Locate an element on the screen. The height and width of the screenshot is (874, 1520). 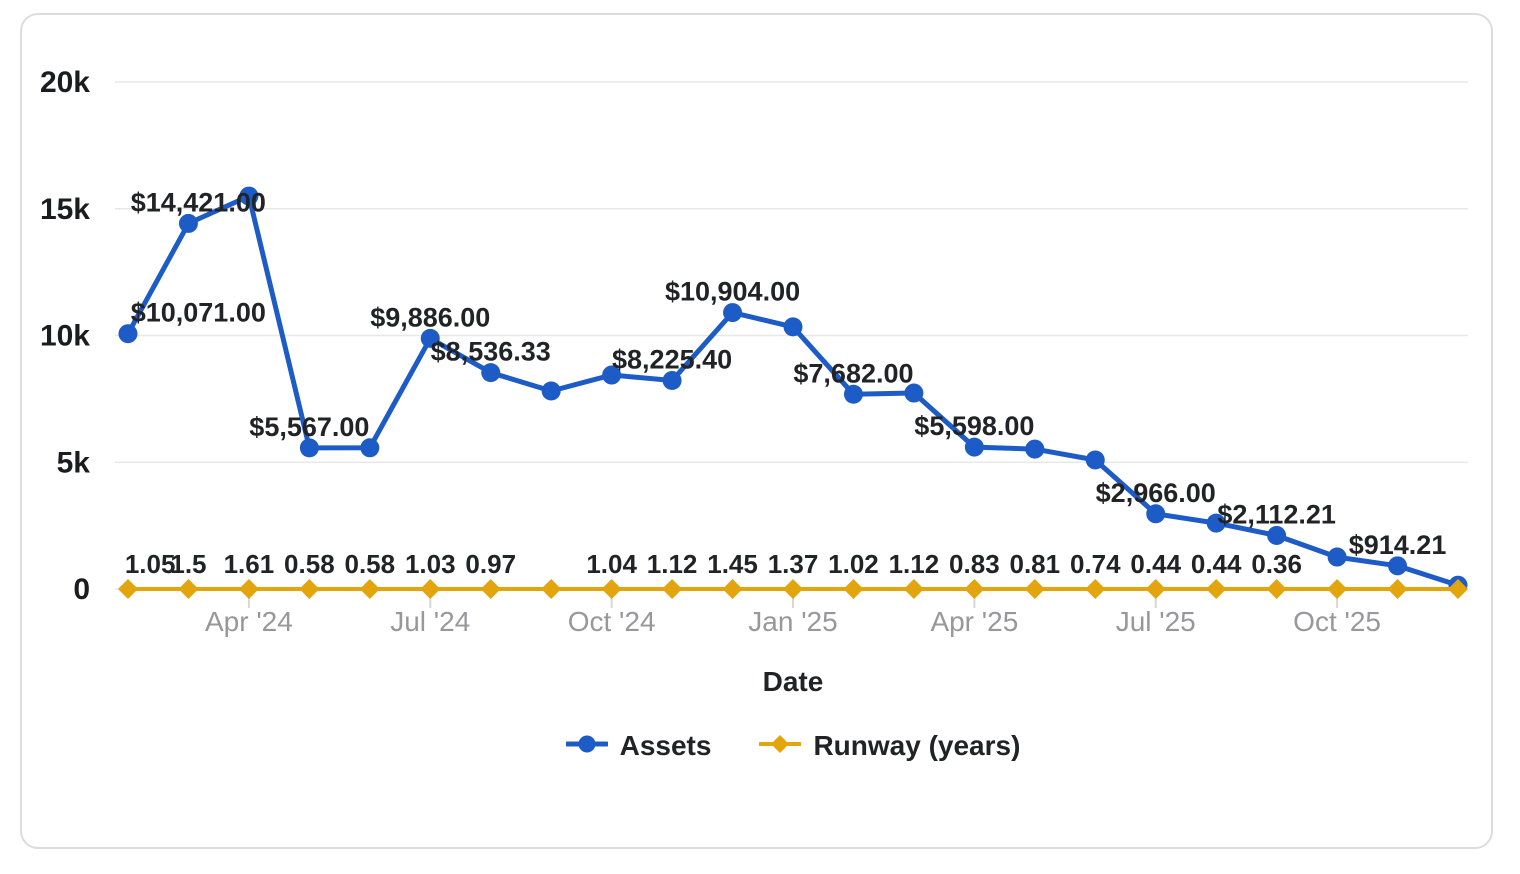
runway-value-label: 1.45 is located at coordinates (732, 564).